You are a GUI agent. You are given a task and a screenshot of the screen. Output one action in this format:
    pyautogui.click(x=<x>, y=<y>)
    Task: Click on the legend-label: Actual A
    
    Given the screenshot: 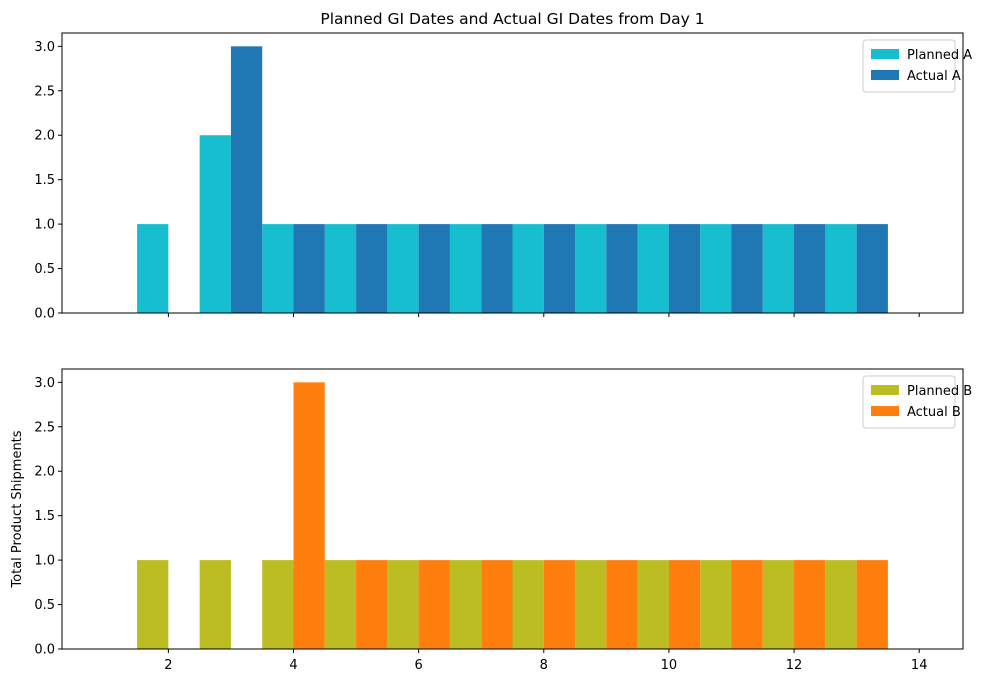 What is the action you would take?
    pyautogui.click(x=934, y=76)
    